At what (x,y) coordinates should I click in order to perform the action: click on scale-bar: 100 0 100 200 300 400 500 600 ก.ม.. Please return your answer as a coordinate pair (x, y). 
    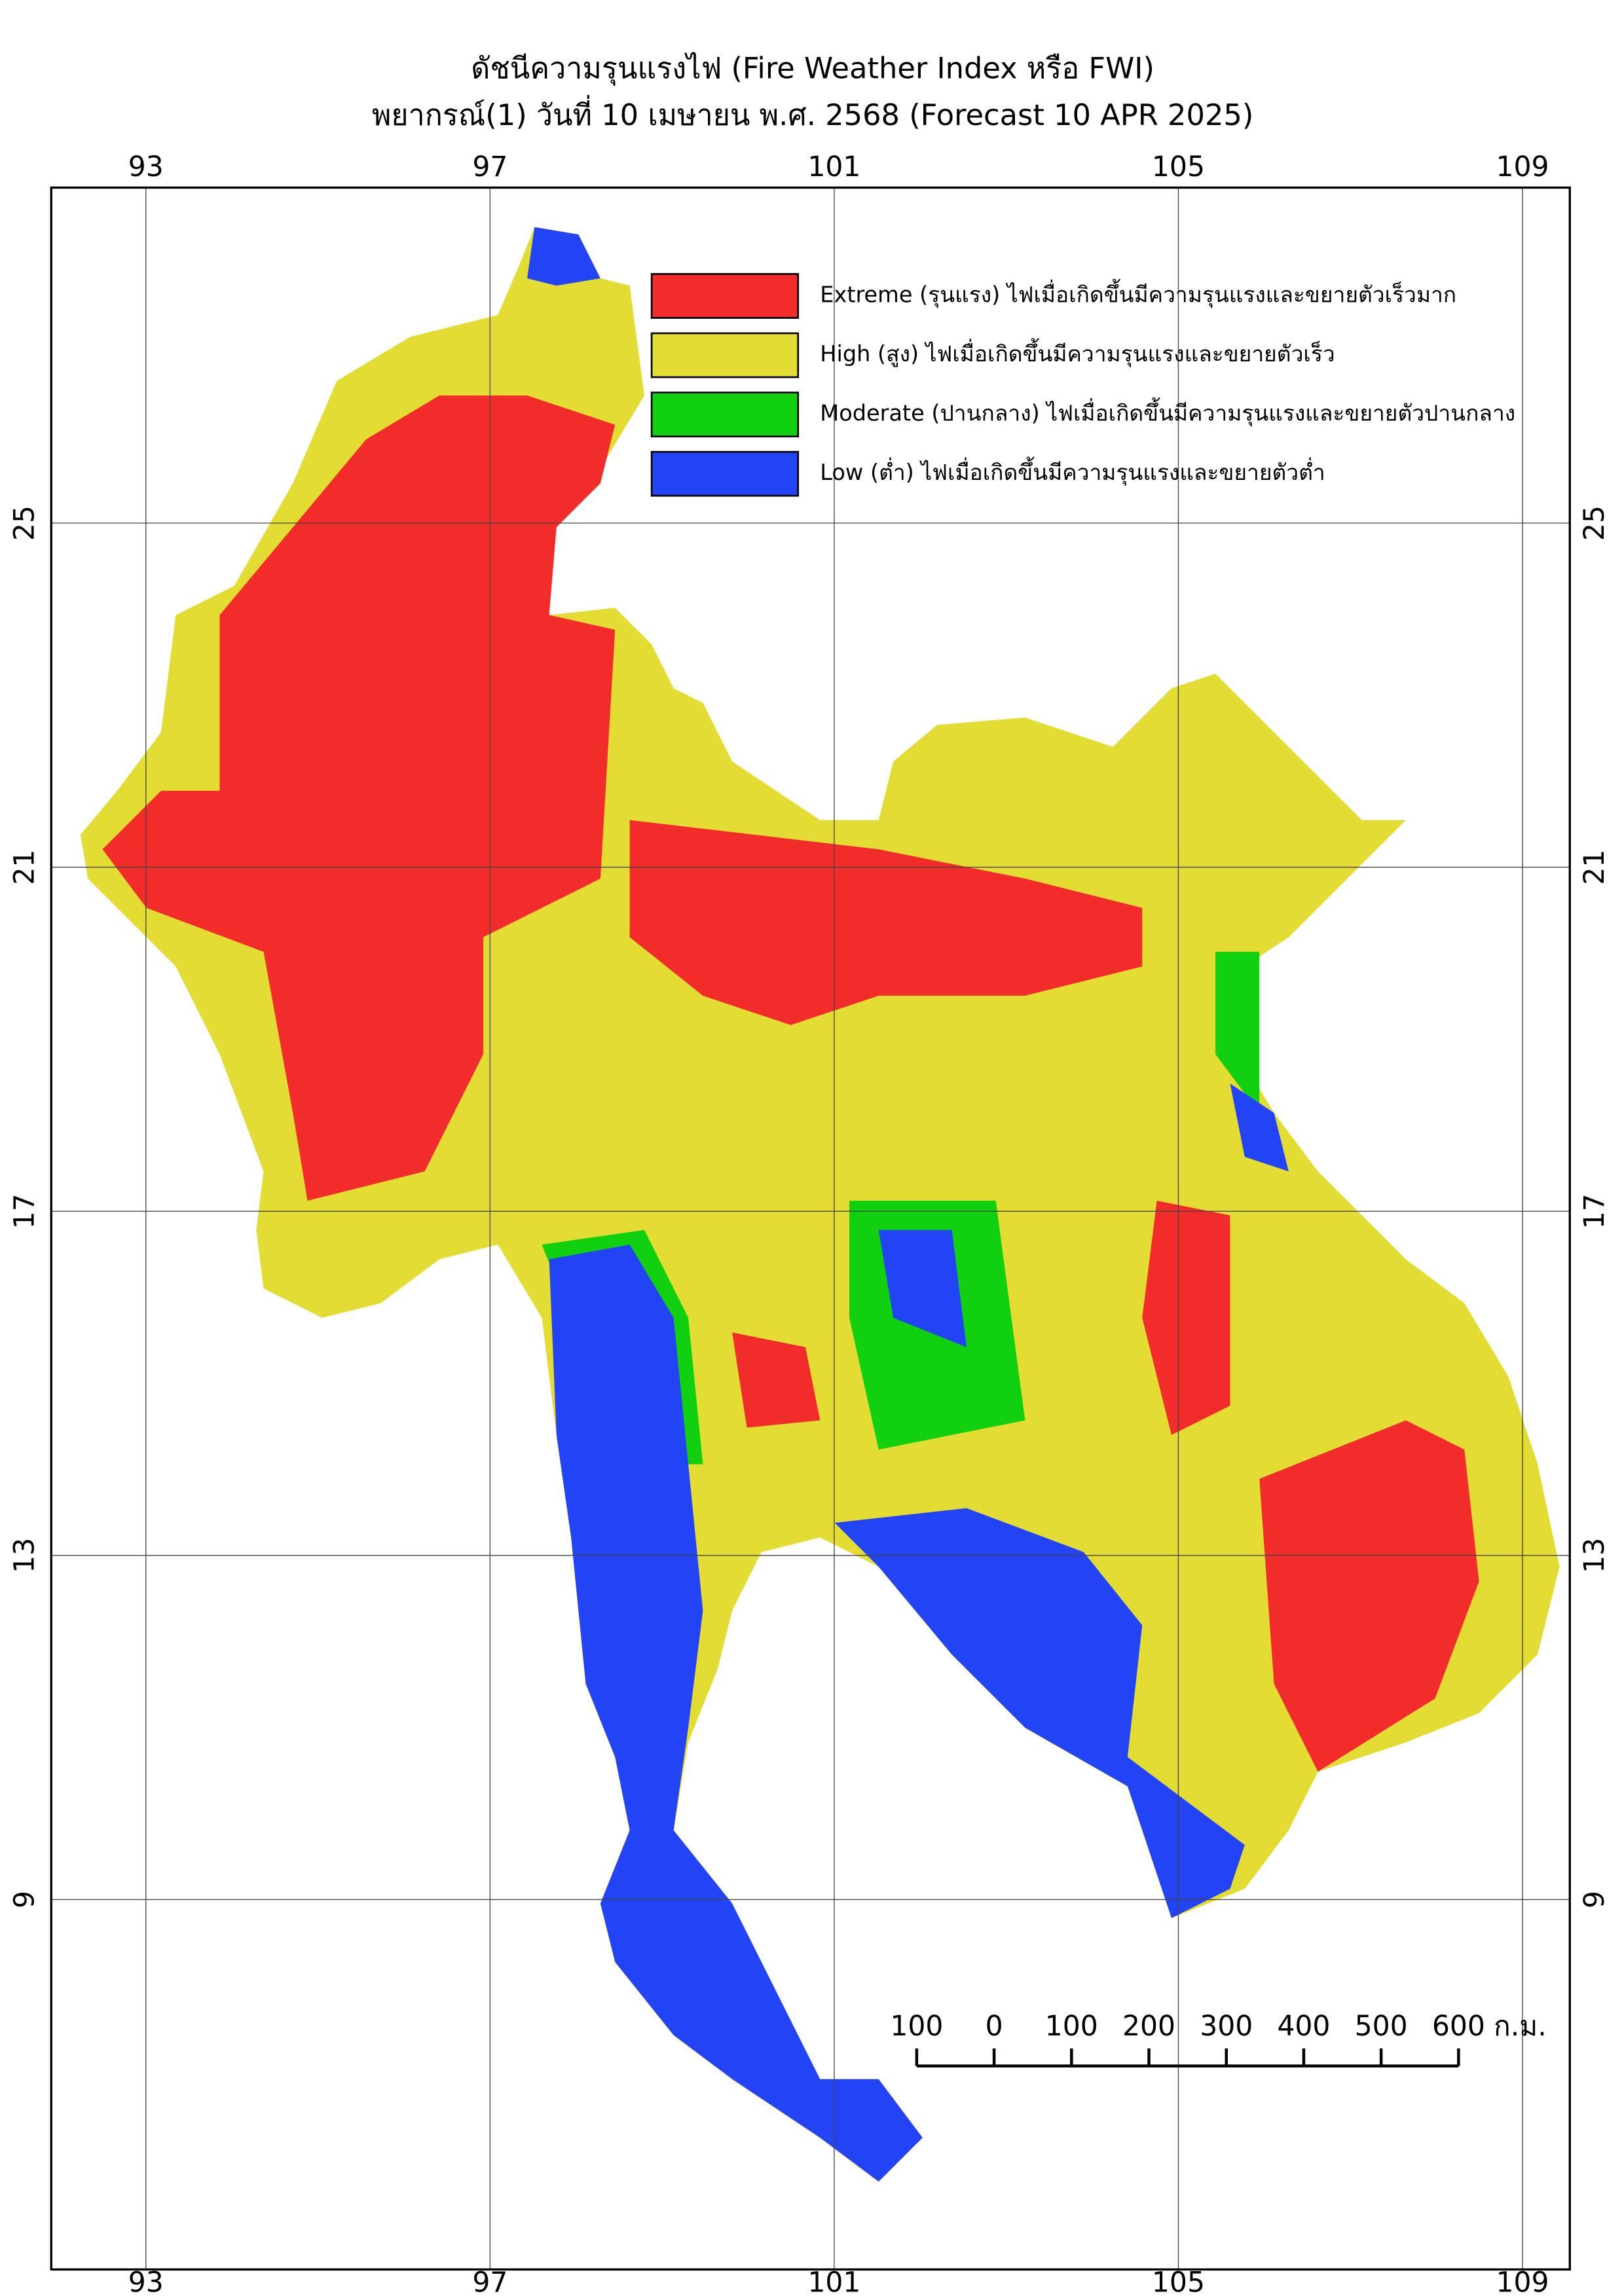
    Looking at the image, I should click on (1218, 2039).